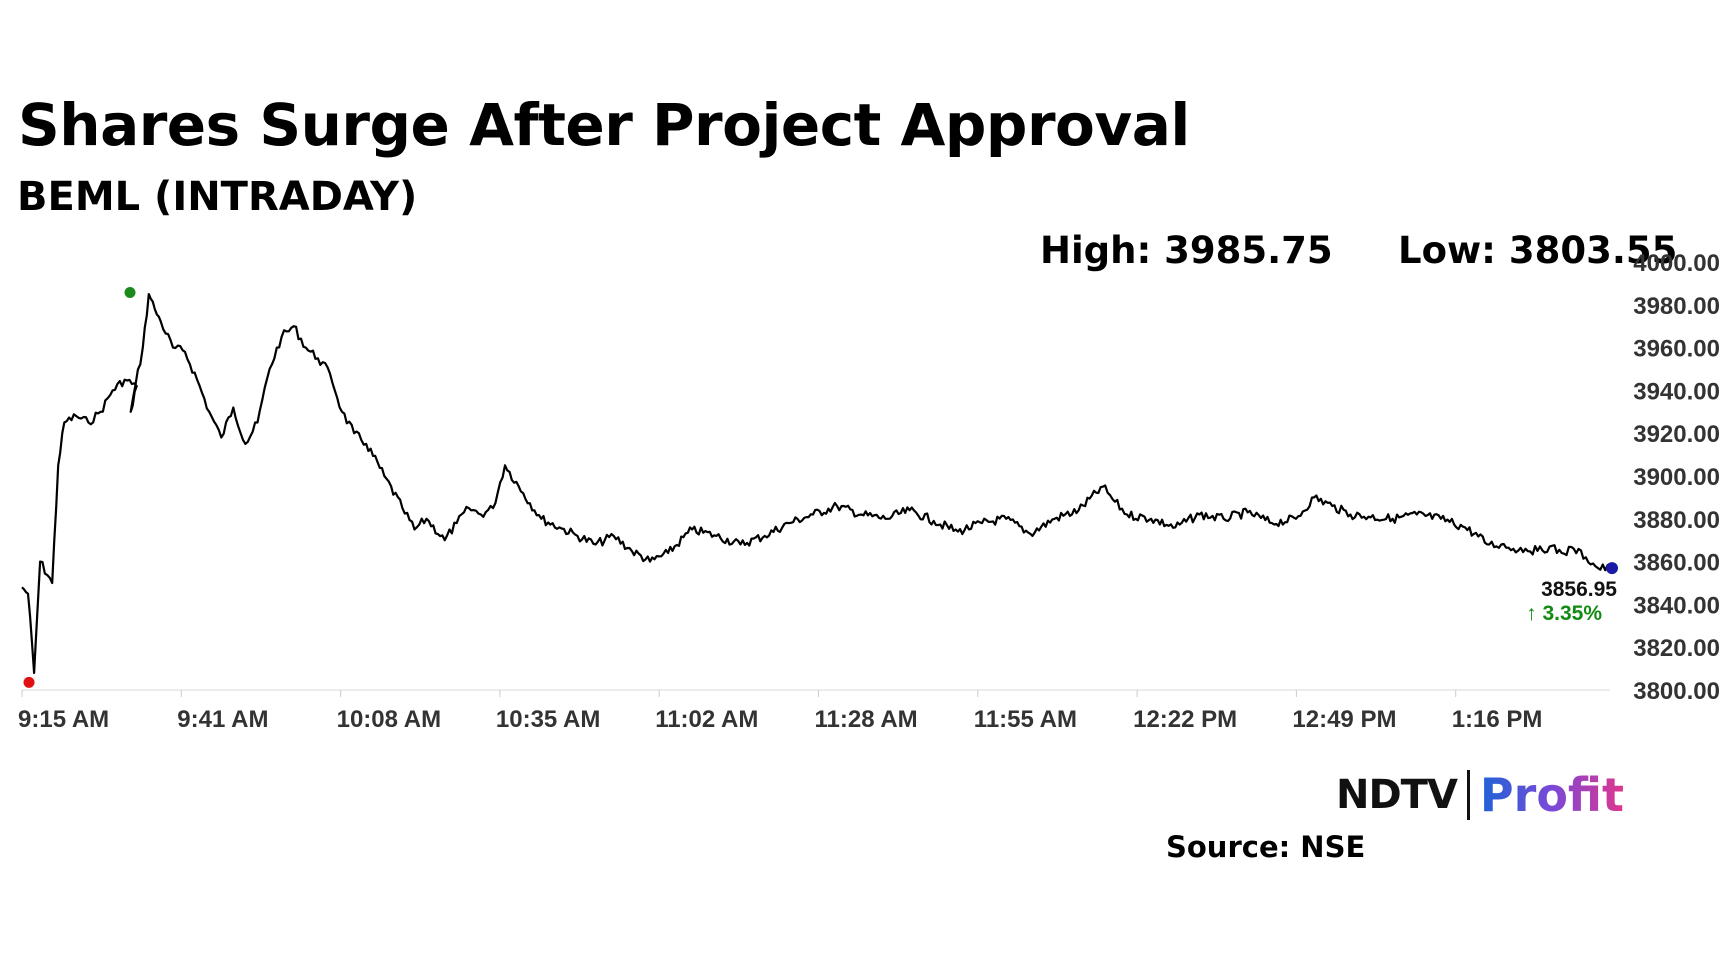 This screenshot has height=972, width=1728. Describe the element at coordinates (1025, 719) in the screenshot. I see `x-tick-label: 11:55 AM` at that location.